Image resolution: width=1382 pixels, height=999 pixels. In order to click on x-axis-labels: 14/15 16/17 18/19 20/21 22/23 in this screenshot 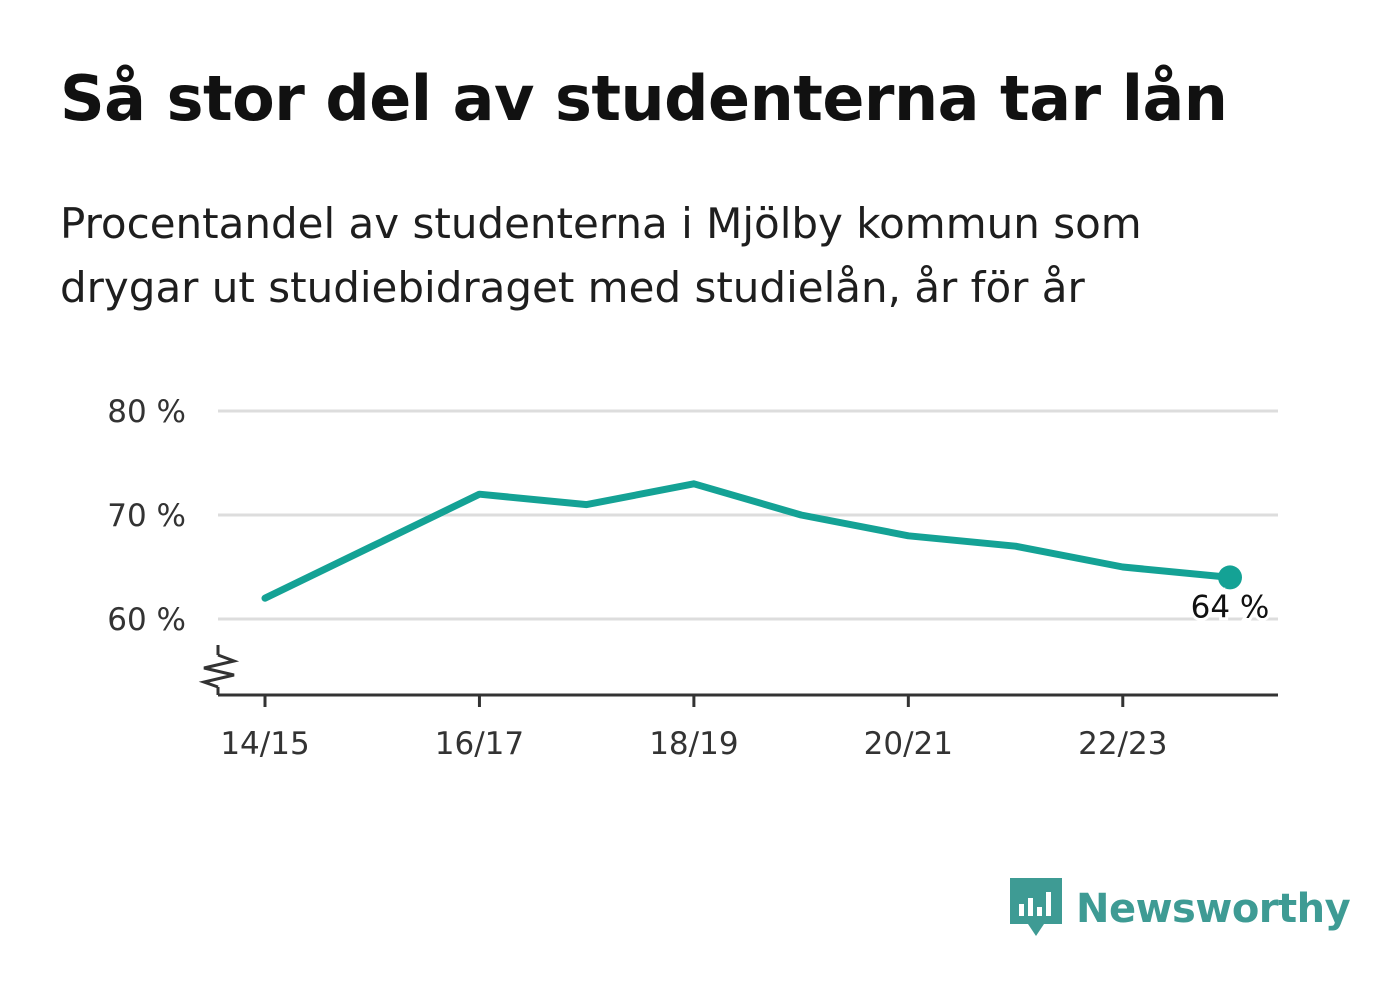, I will do `click(693, 744)`.